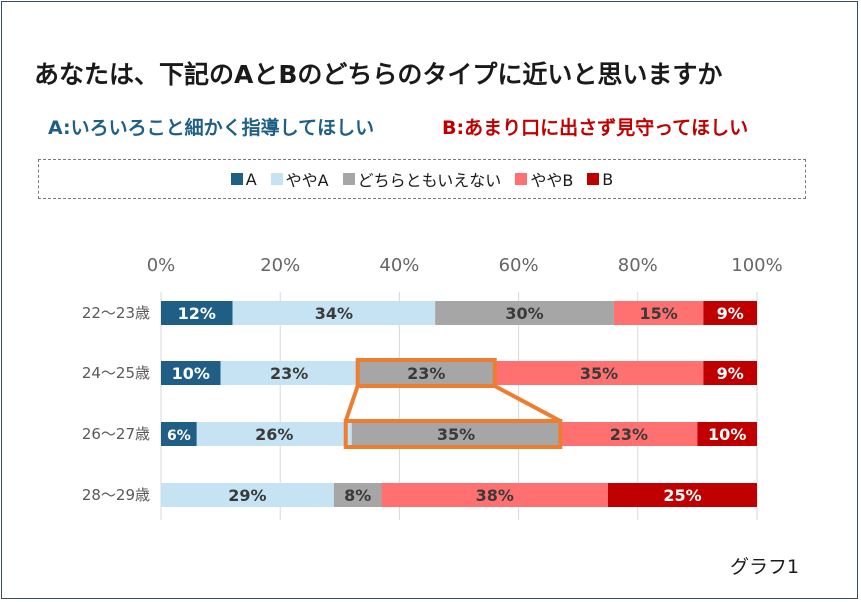 The image size is (861, 602). What do you see at coordinates (521, 179) in the screenshot?
I see `legend-swatch-yaya-b` at bounding box center [521, 179].